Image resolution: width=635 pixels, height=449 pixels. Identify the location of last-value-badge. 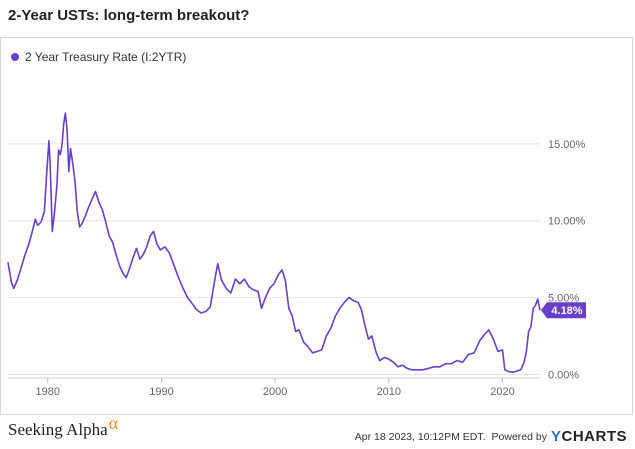
(563, 310).